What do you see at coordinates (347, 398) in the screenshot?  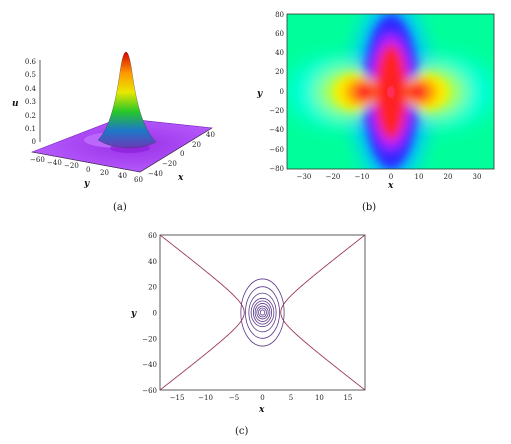 I see `x-tick-label: 15` at bounding box center [347, 398].